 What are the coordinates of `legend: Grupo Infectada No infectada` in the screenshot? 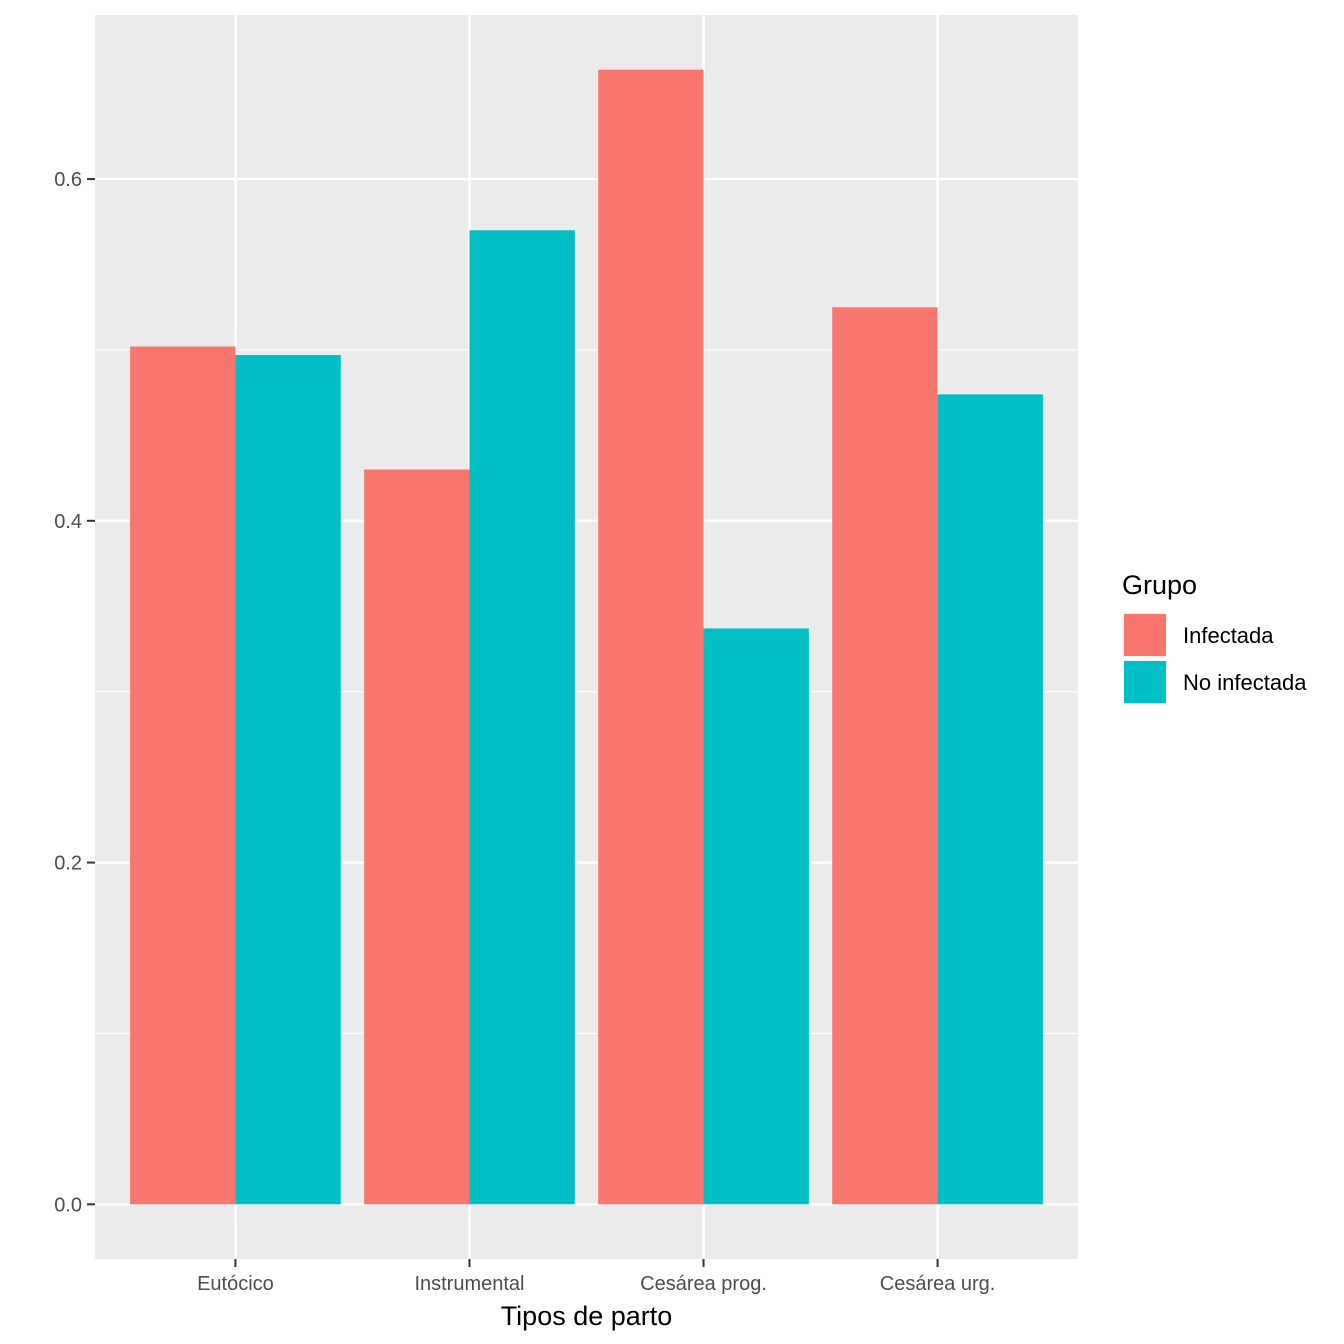 It's located at (1214, 637).